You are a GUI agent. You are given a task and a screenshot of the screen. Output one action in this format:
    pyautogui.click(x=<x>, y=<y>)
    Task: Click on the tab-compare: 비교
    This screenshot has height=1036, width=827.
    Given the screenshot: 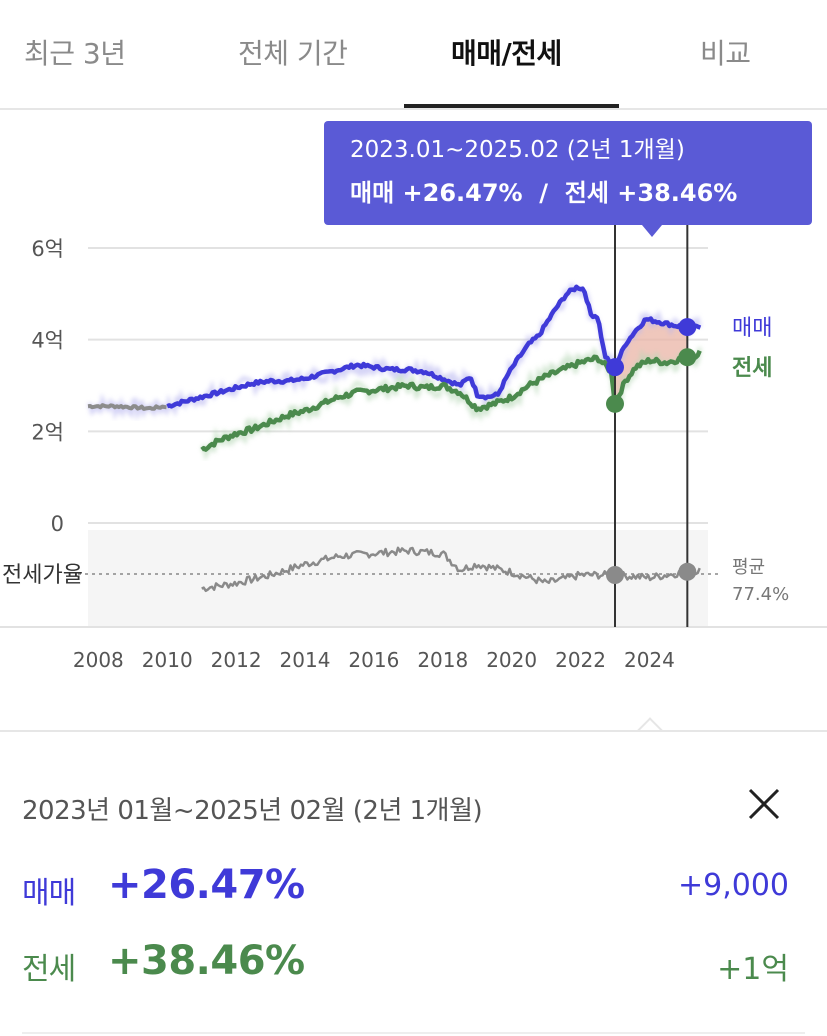 What is the action you would take?
    pyautogui.click(x=725, y=53)
    